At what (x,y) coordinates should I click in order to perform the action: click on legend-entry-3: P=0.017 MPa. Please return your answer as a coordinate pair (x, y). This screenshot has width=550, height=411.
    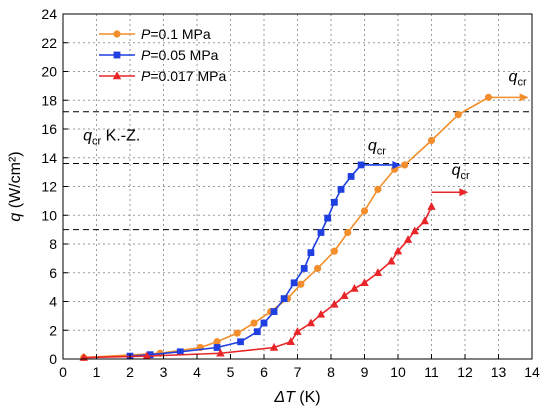
    Looking at the image, I should click on (162, 76).